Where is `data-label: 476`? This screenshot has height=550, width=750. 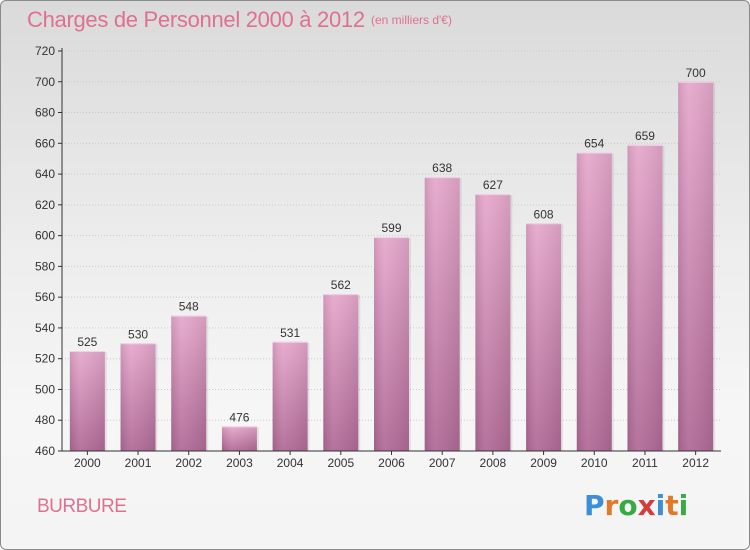 data-label: 476 is located at coordinates (239, 417).